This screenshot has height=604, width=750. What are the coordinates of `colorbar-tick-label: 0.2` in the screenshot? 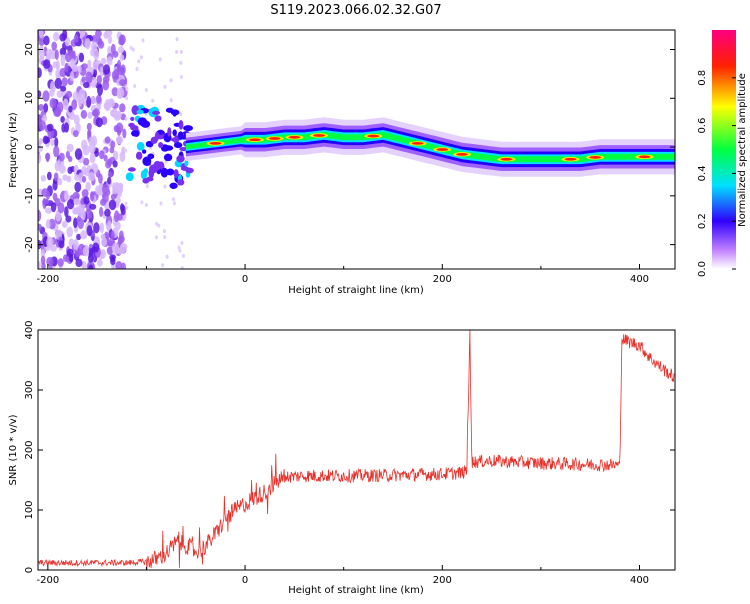 It's located at (702, 221).